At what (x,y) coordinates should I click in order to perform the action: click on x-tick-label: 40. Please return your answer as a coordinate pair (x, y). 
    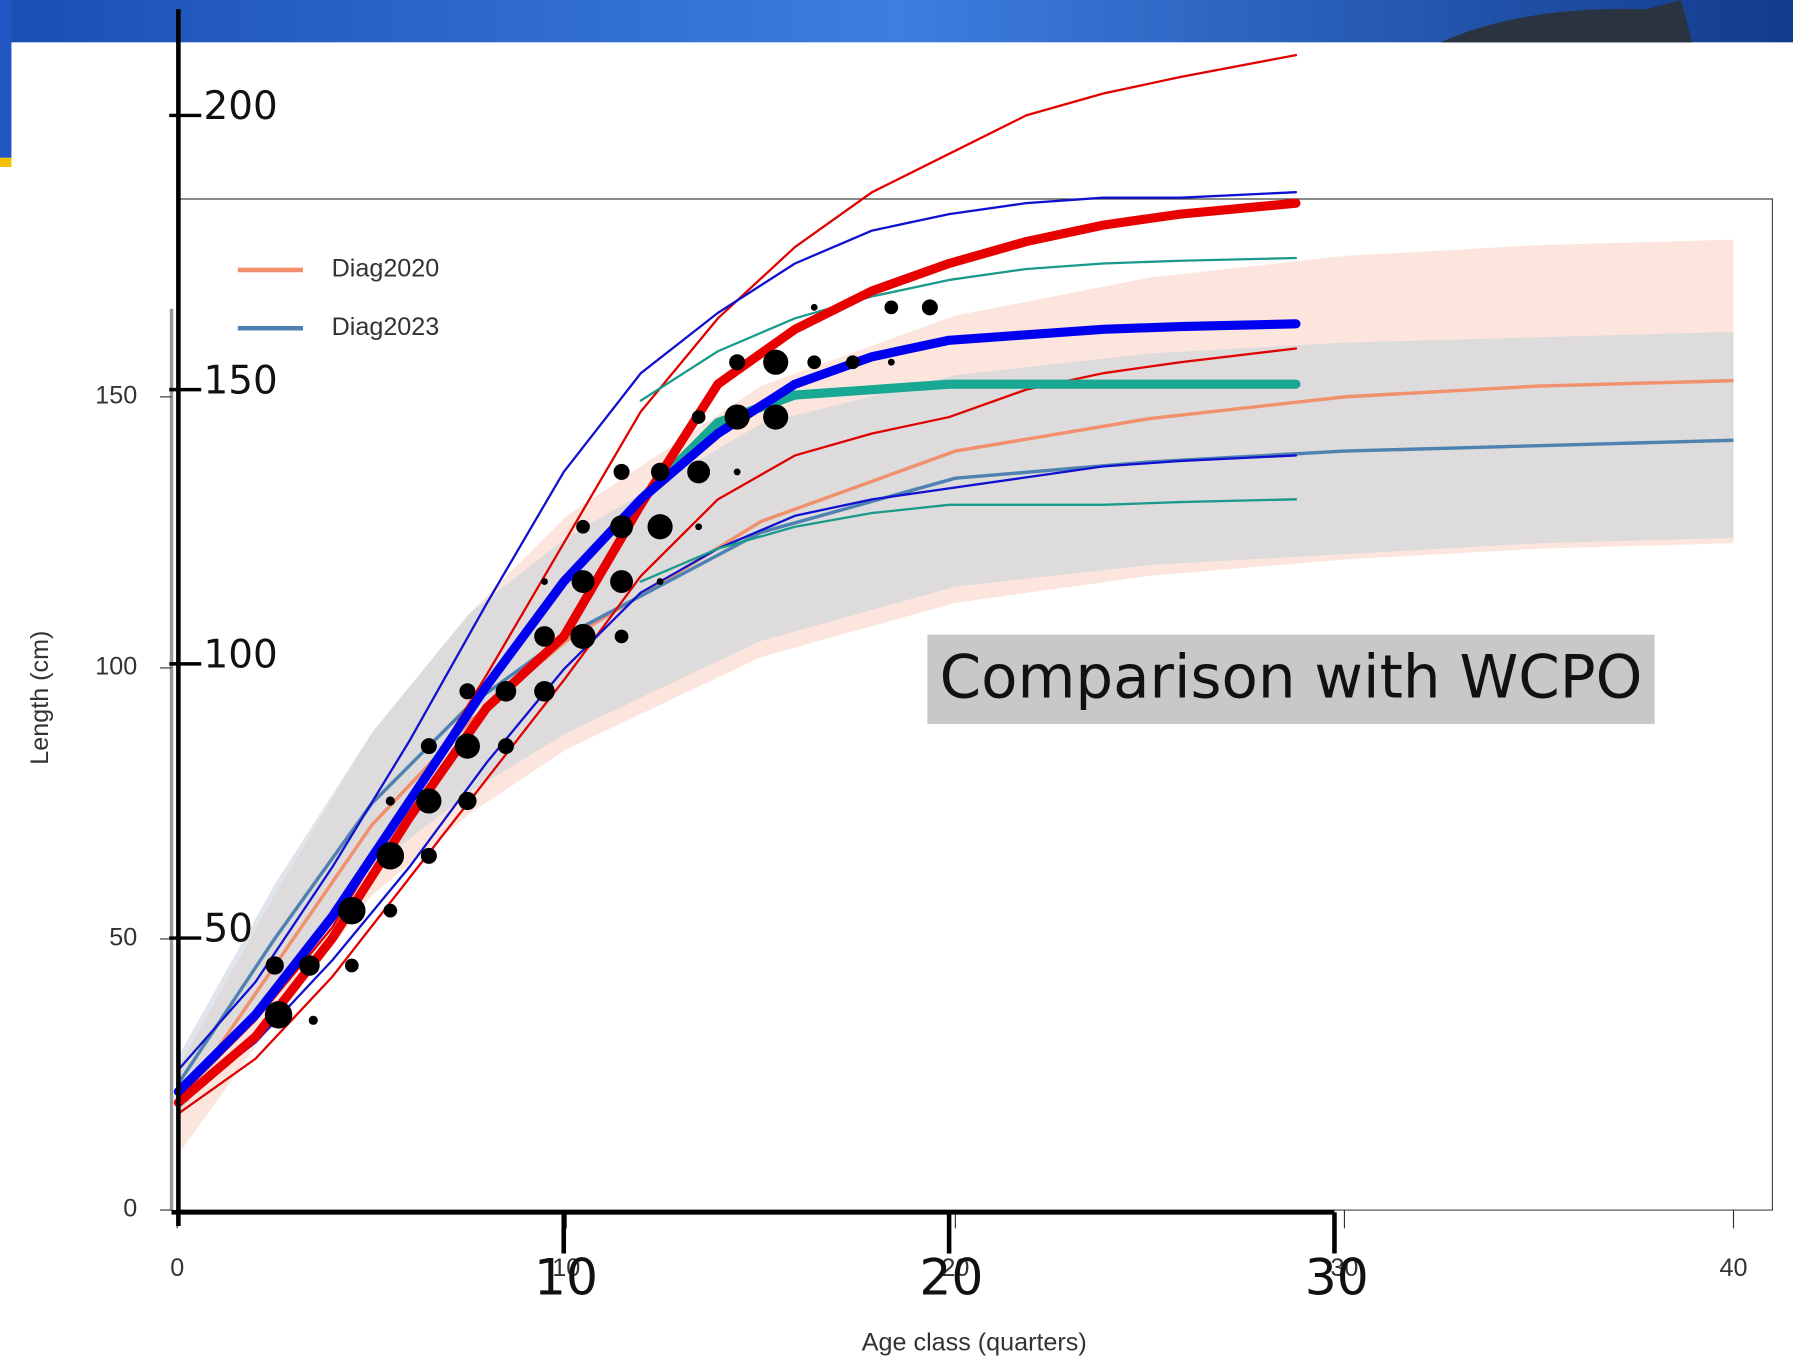
    Looking at the image, I should click on (1734, 1268).